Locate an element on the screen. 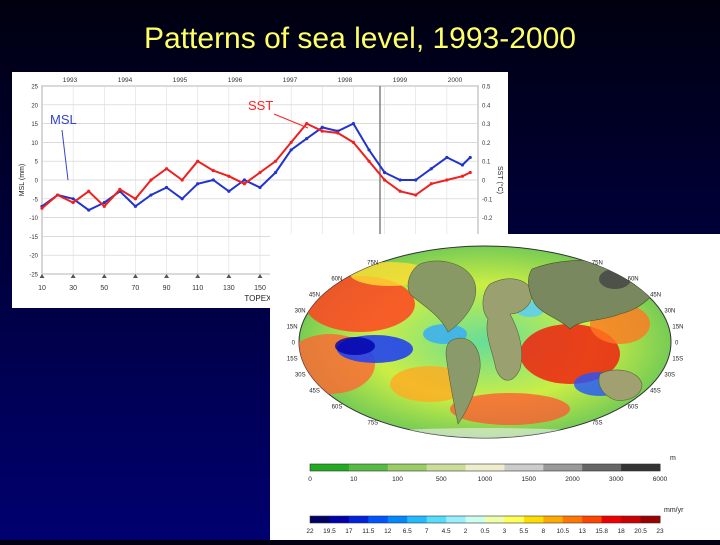 This screenshot has width=720, height=545. top-year-label: 1993 is located at coordinates (70, 80).